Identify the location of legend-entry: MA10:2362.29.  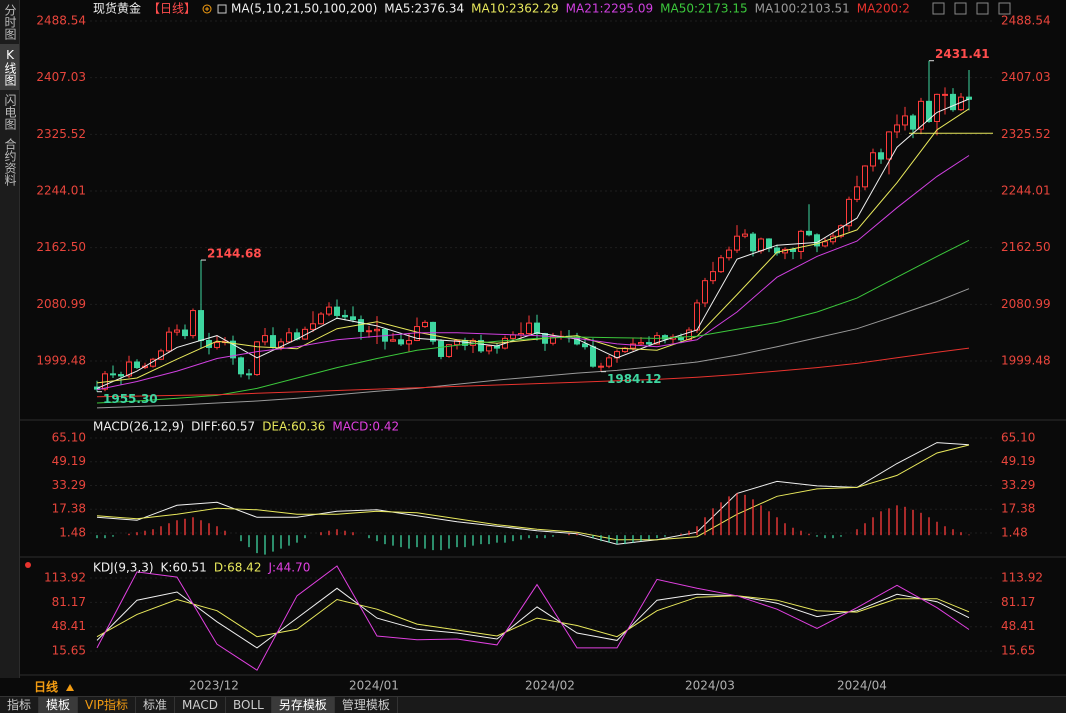
(515, 9).